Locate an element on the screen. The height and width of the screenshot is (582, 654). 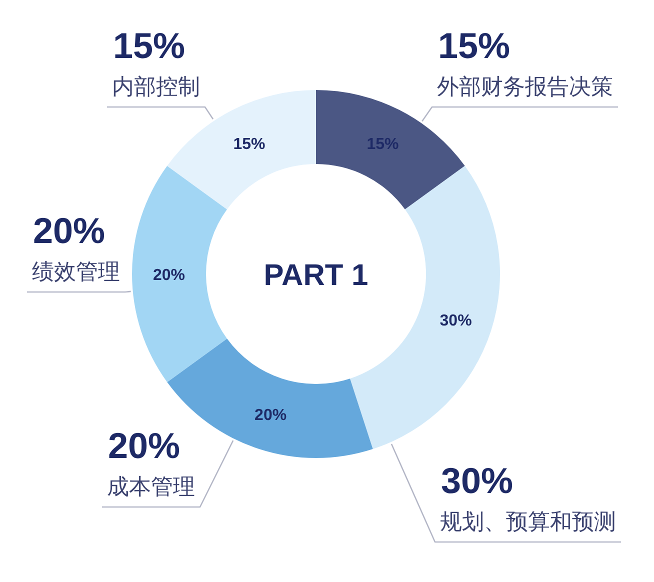
slice-label: 外部财务报告决策 is located at coordinates (525, 86).